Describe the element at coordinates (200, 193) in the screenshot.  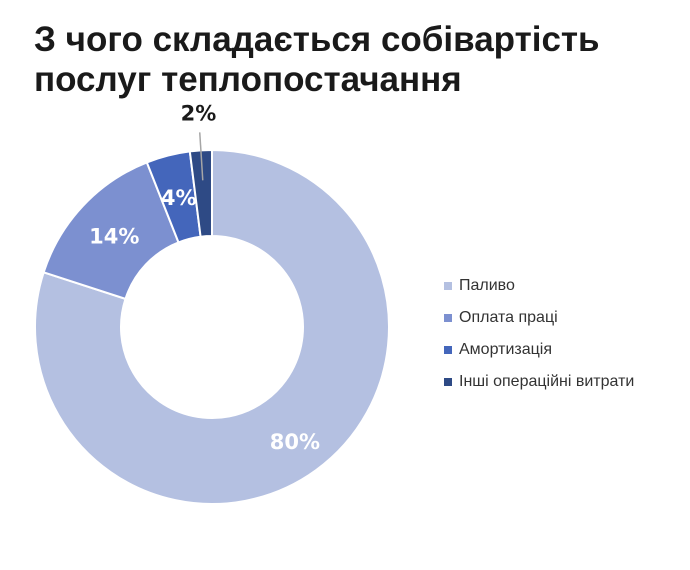
I see `slice-other` at that location.